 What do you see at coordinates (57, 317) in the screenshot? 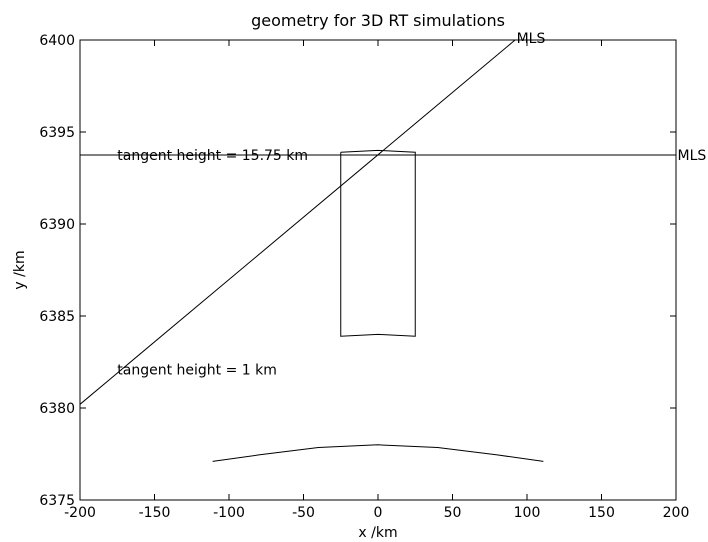
I see `y-tick-label: 6385` at bounding box center [57, 317].